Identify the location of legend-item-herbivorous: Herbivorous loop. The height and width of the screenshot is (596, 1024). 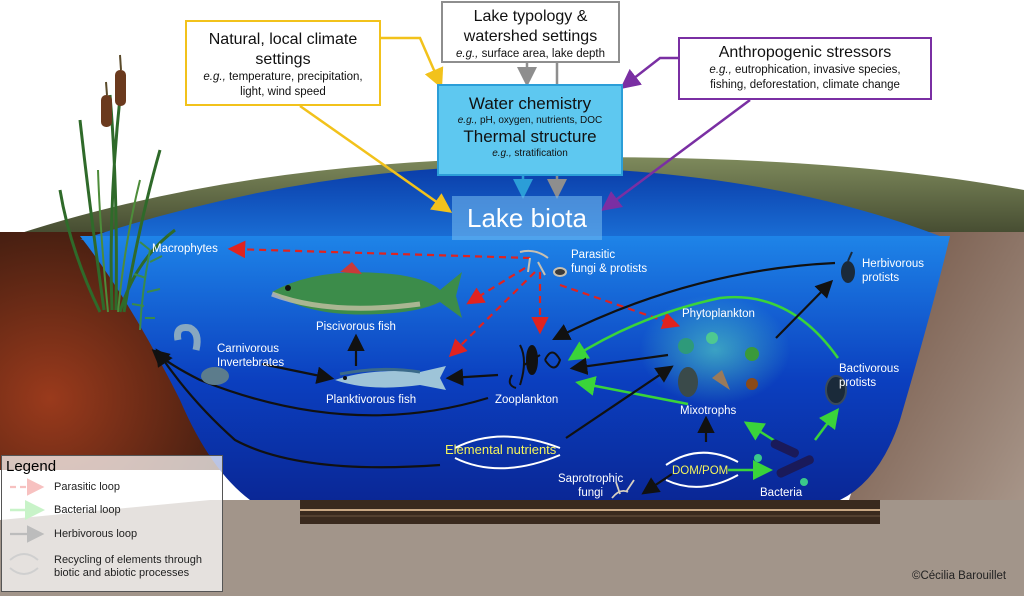
(96, 534).